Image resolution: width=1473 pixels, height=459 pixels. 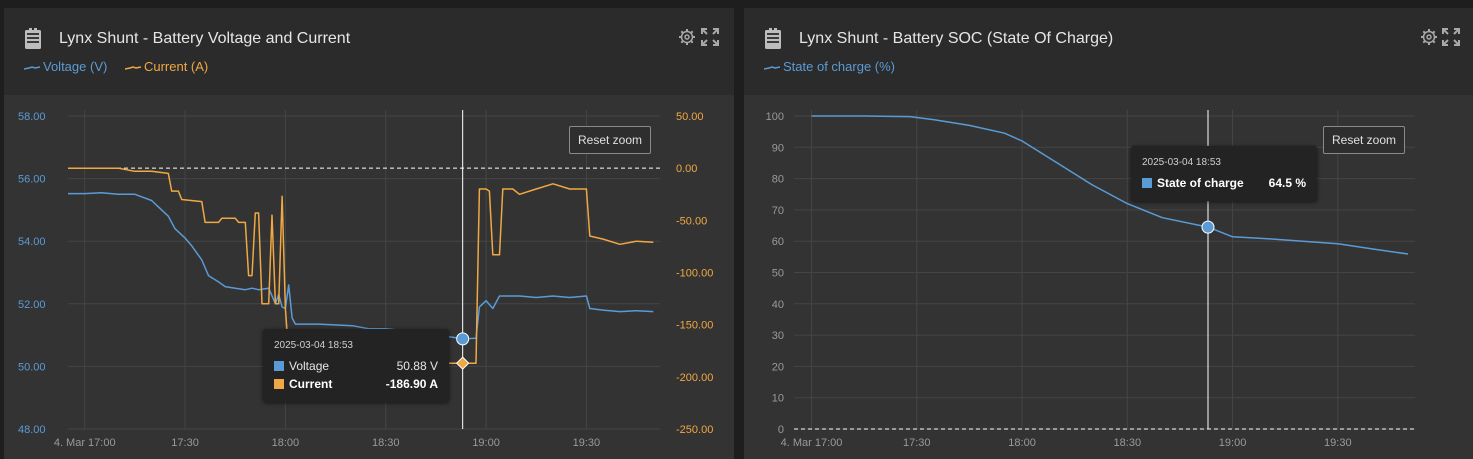 I want to click on y-left-tick-label: 90, so click(x=778, y=148).